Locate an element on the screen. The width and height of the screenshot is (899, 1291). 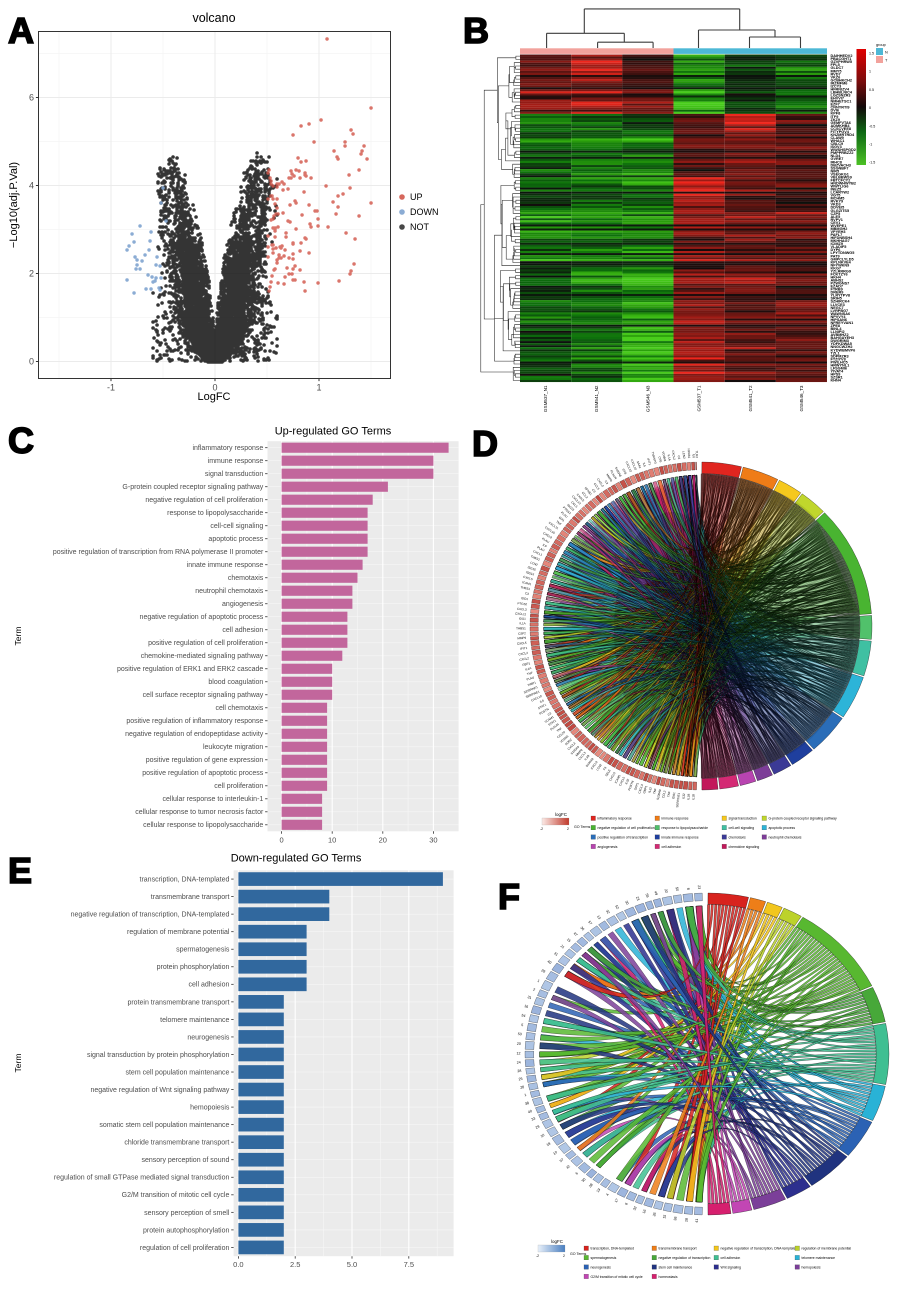
svg-text: Term is located at coordinates (18, 636).